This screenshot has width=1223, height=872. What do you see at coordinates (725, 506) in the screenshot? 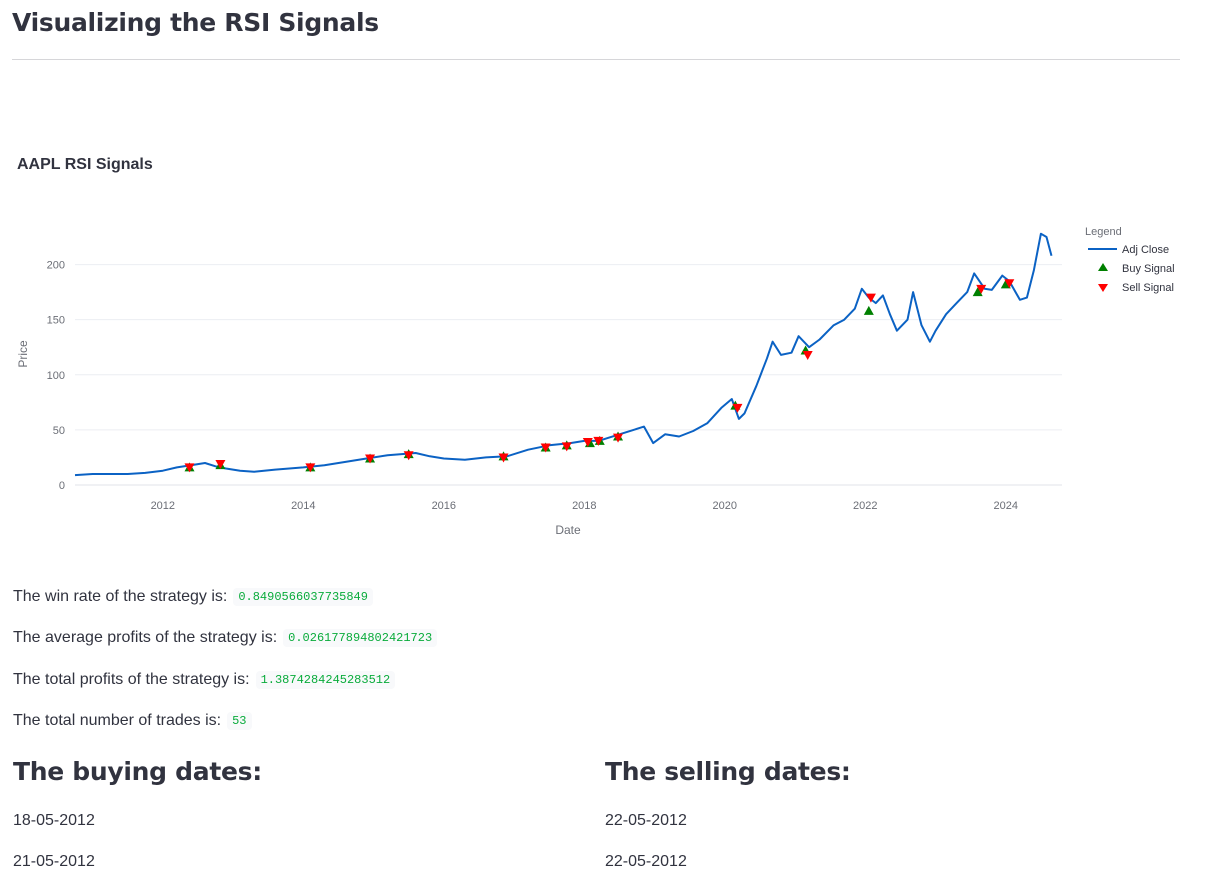
I see `x-tick-label: 2020` at bounding box center [725, 506].